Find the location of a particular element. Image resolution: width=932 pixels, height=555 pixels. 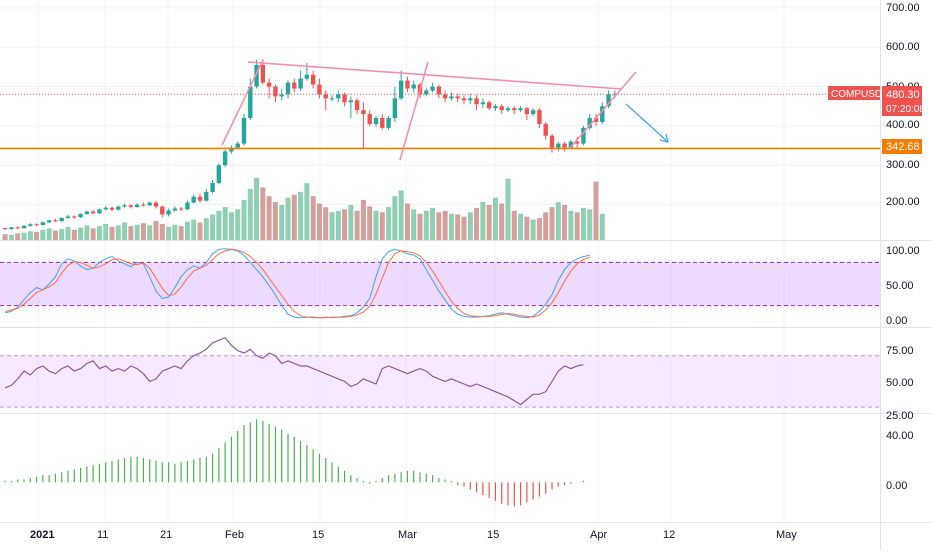

rsi-tick-label: 25.00 is located at coordinates (900, 416).